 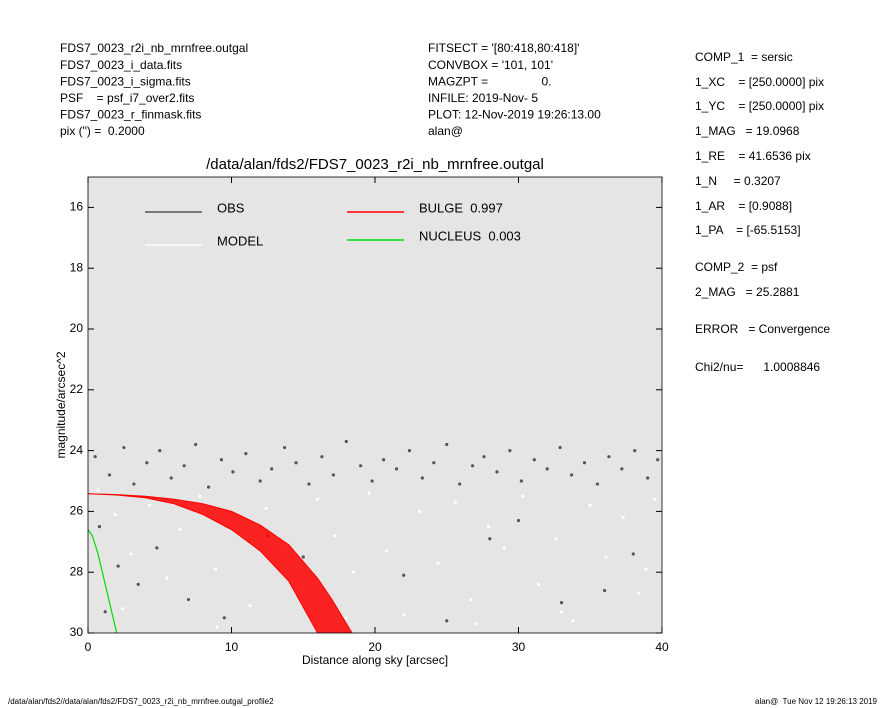 What do you see at coordinates (736, 267) in the screenshot?
I see `header-right-line: COMP_2 = psf` at bounding box center [736, 267].